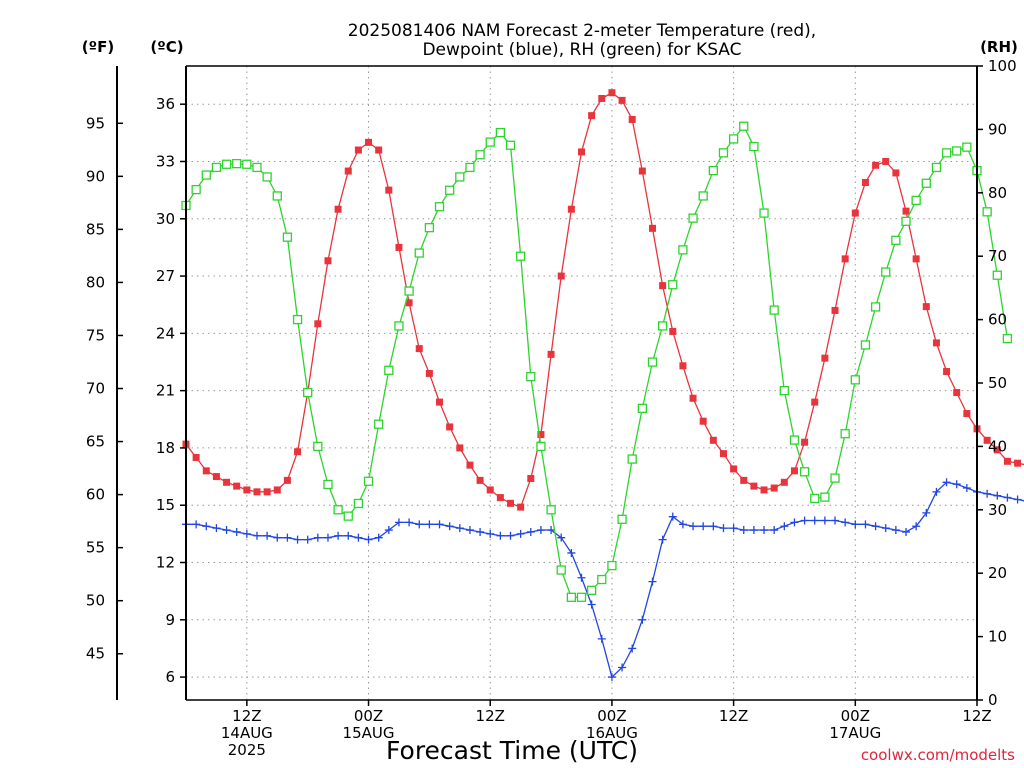 The height and width of the screenshot is (768, 1024). Describe the element at coordinates (997, 193) in the screenshot. I see `rh-tick-label: 80` at that location.